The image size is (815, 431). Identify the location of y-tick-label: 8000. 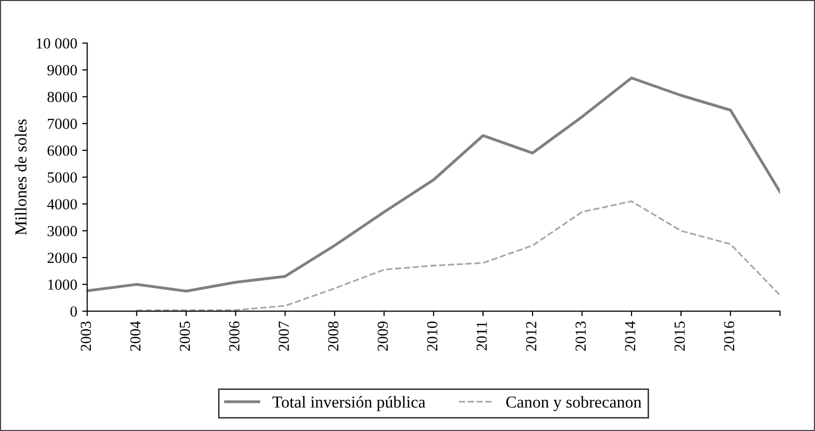
(62, 97).